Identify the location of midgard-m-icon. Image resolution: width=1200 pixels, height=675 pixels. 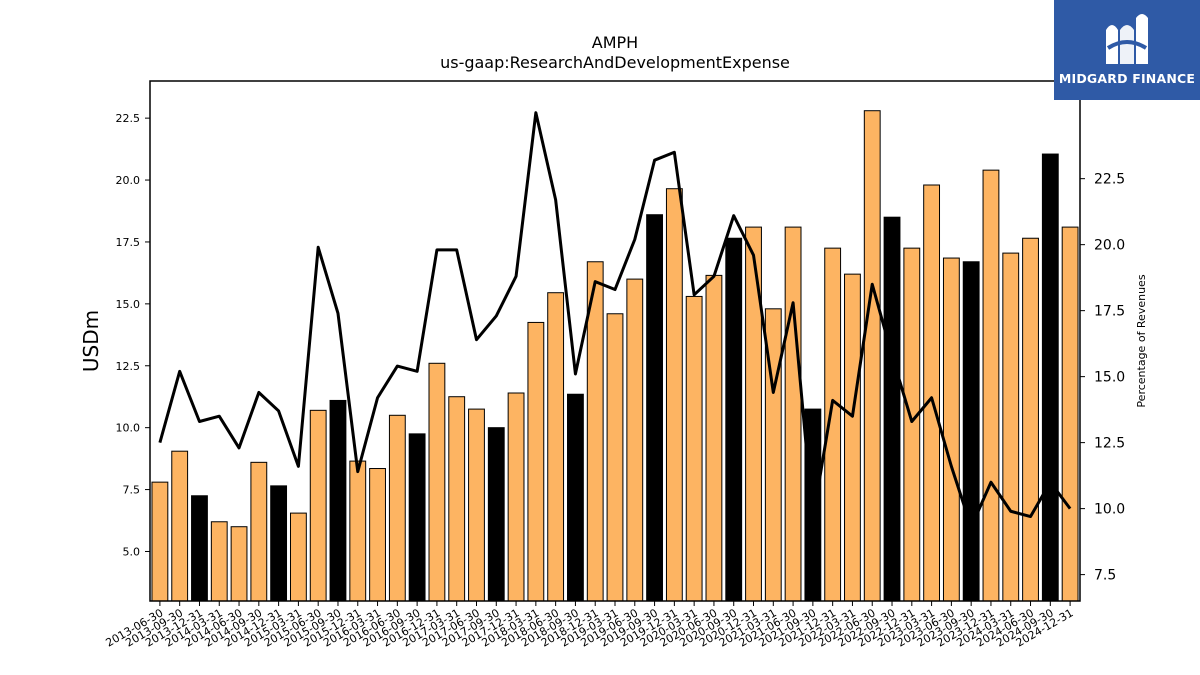
(1127, 39).